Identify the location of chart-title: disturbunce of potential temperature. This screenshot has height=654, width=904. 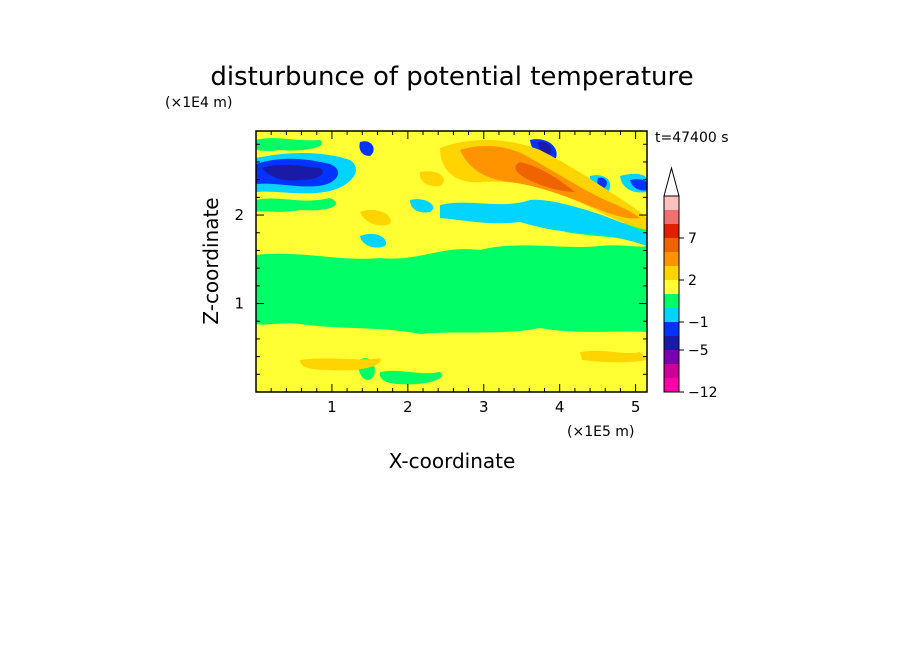
(451, 77).